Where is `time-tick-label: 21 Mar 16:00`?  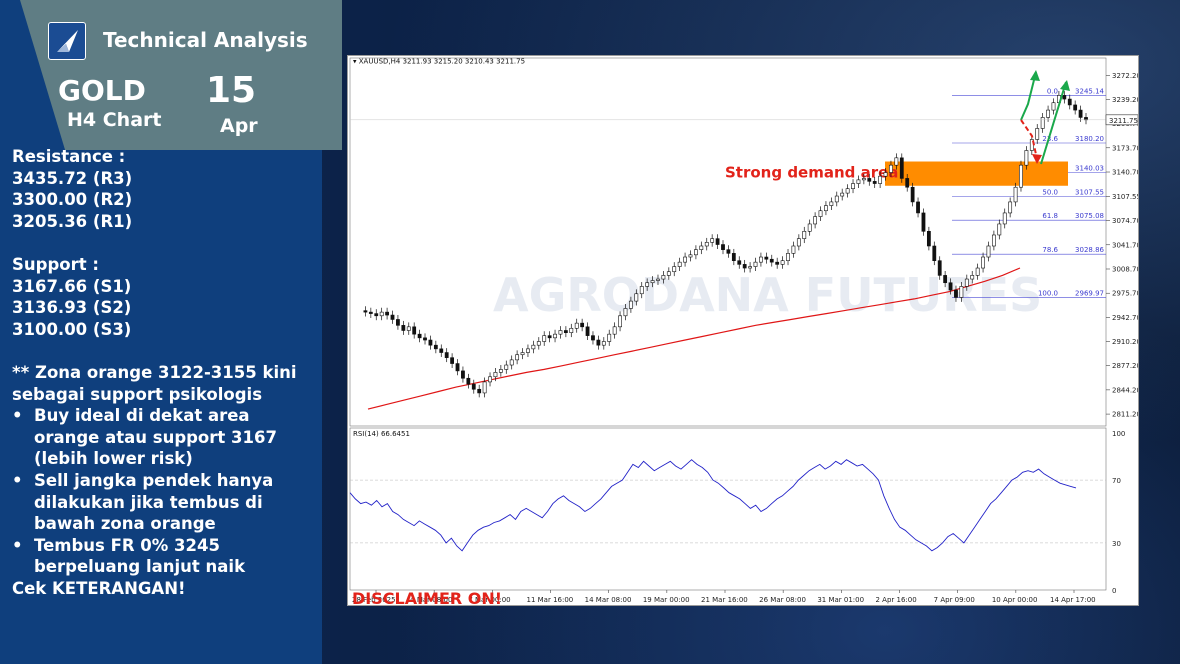 time-tick-label: 21 Mar 16:00 is located at coordinates (724, 600).